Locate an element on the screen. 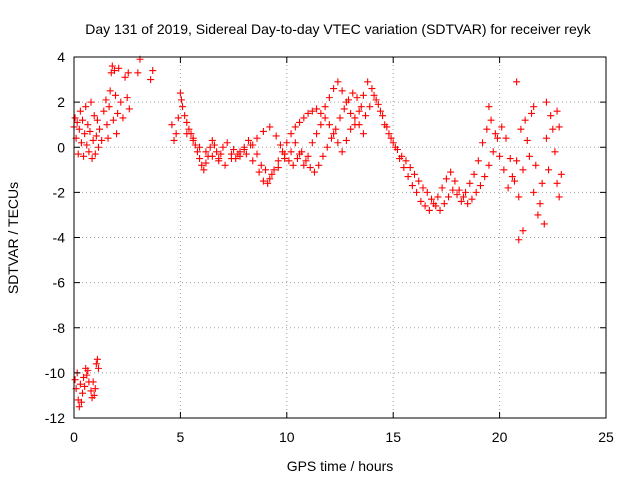  y-tick-label: 4 is located at coordinates (61, 57).